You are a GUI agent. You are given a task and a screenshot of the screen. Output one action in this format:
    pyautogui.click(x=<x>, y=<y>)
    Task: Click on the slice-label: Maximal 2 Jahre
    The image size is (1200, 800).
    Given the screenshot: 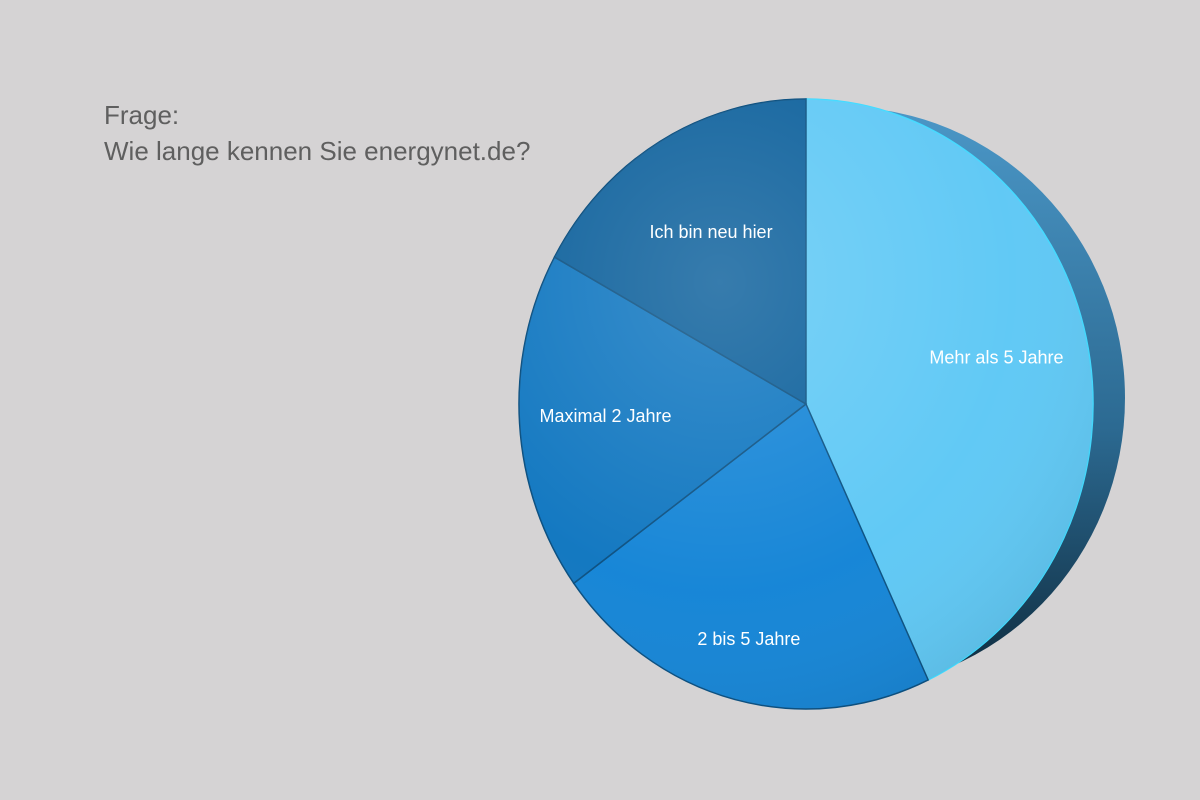 What is the action you would take?
    pyautogui.click(x=605, y=416)
    